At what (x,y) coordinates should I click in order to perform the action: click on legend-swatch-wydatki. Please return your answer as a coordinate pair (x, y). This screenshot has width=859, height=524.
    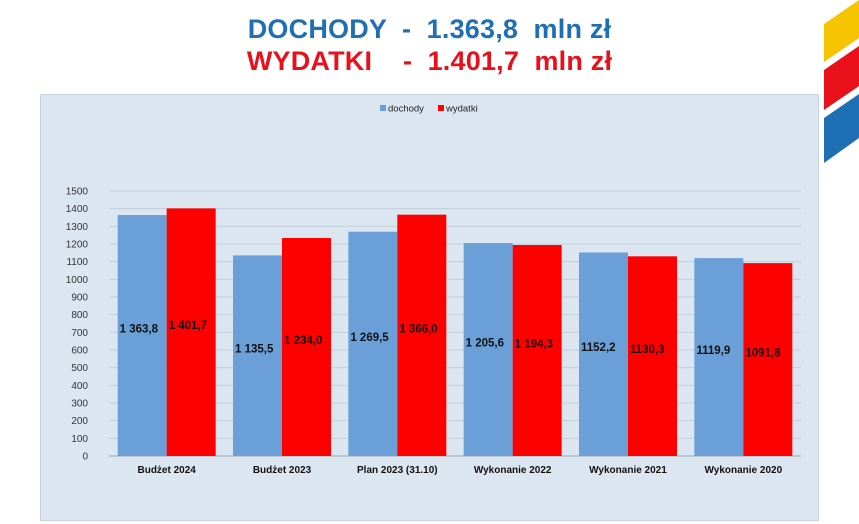
    Looking at the image, I should click on (441, 108).